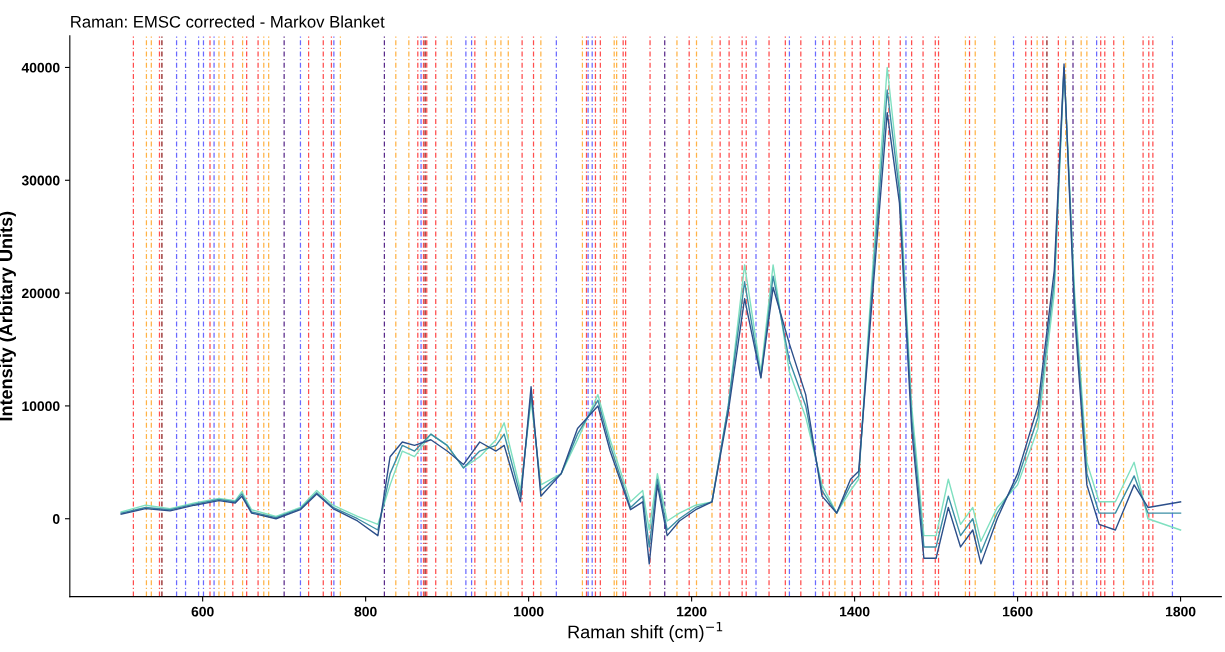 This screenshot has height=652, width=1225. I want to click on y-tick-label: 0, so click(56, 519).